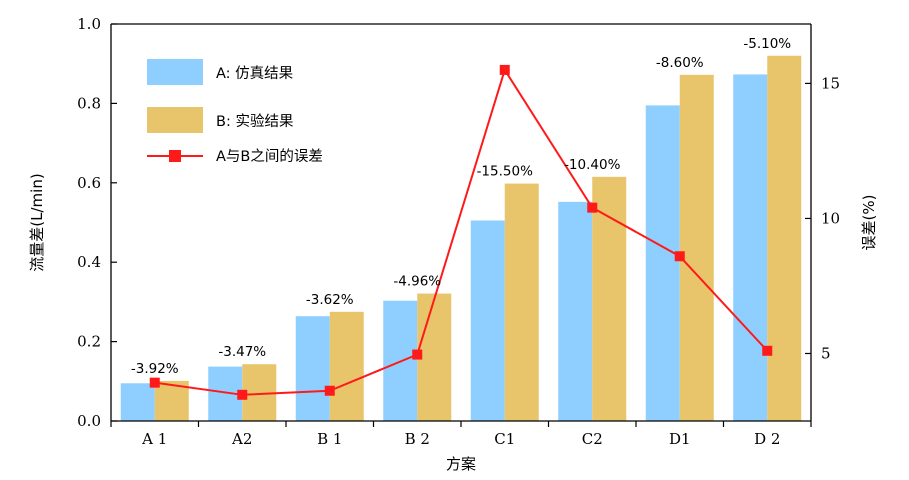 This screenshot has height=480, width=909. I want to click on legend: A: 仿真结果 B: 实验结果 A与B之间的误差, so click(235, 112).